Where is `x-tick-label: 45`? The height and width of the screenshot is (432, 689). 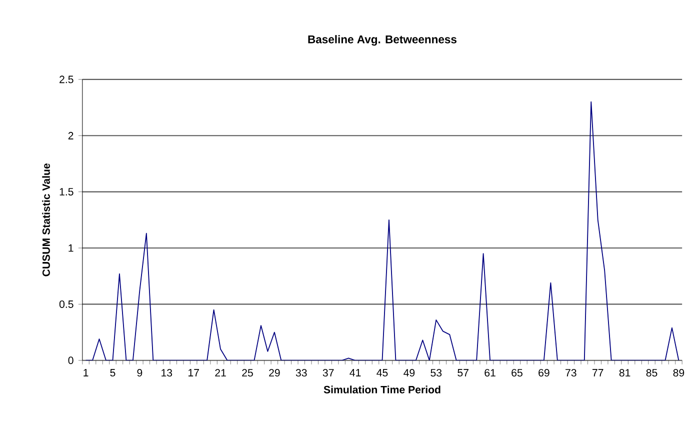
x-tick-label: 45 is located at coordinates (382, 372).